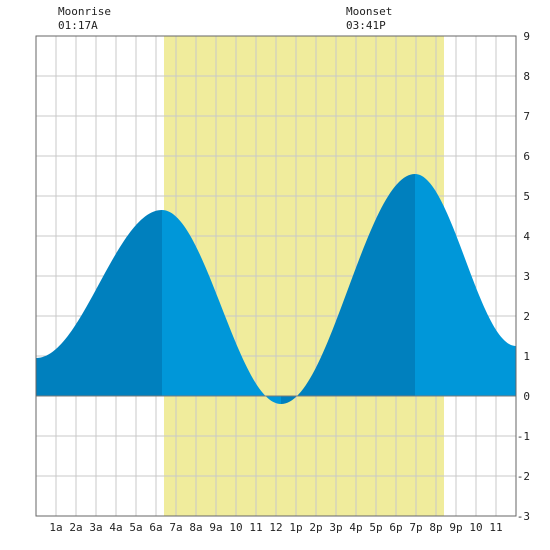  Describe the element at coordinates (523, 476) in the screenshot. I see `y-tick-label: -2` at that location.